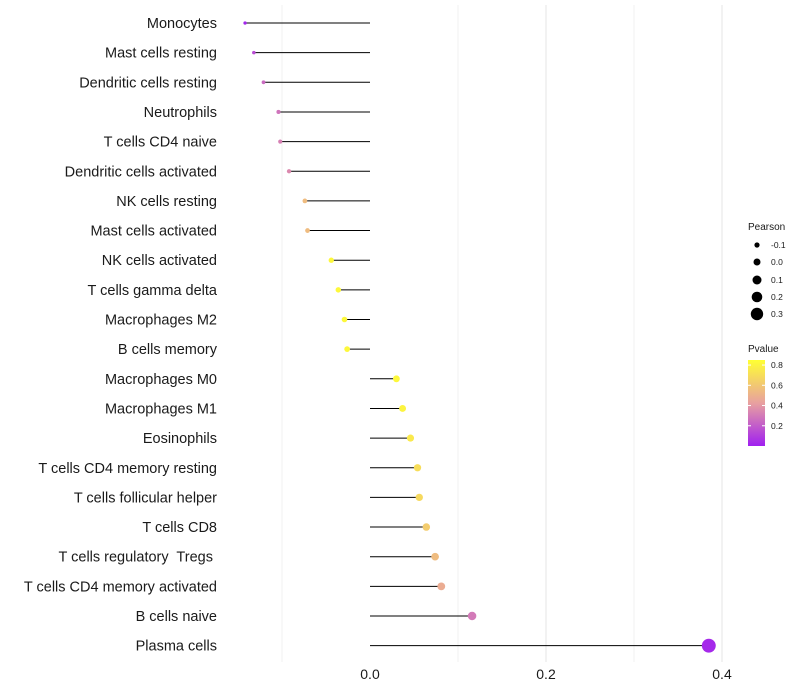 The image size is (800, 700). Describe the element at coordinates (765, 395) in the screenshot. I see `pvalue-color-legend: Pvalue 0.2 0.4 0.6 0.8` at that location.